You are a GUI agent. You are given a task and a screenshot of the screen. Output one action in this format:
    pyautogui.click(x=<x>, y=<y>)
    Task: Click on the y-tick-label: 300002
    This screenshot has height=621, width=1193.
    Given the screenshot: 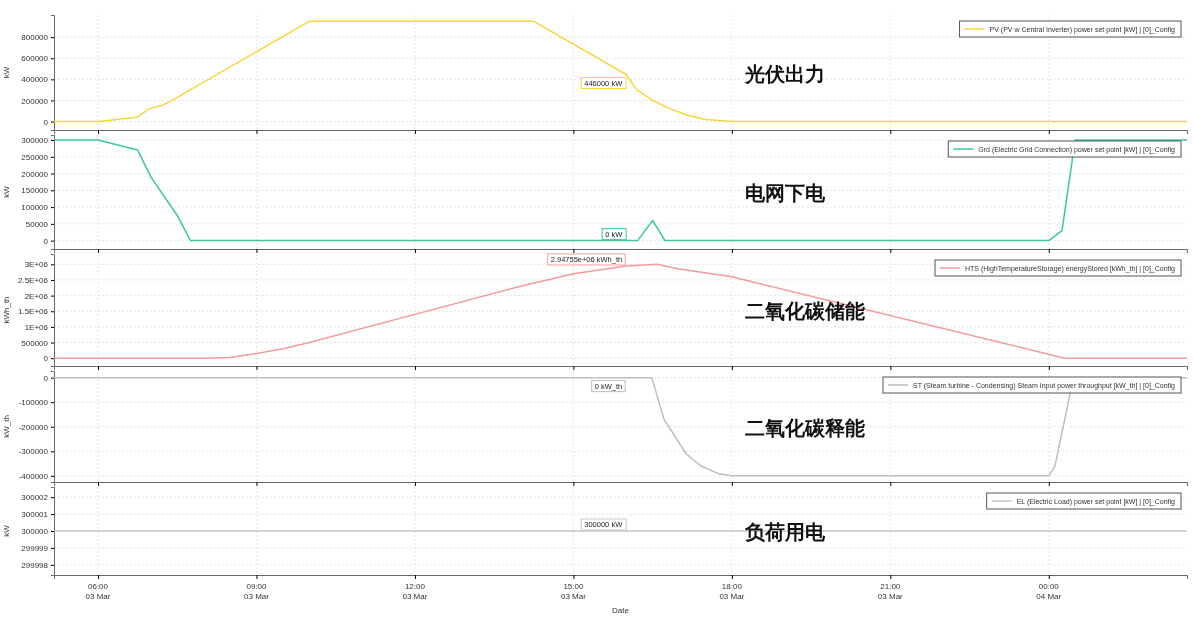 What is the action you would take?
    pyautogui.click(x=35, y=498)
    